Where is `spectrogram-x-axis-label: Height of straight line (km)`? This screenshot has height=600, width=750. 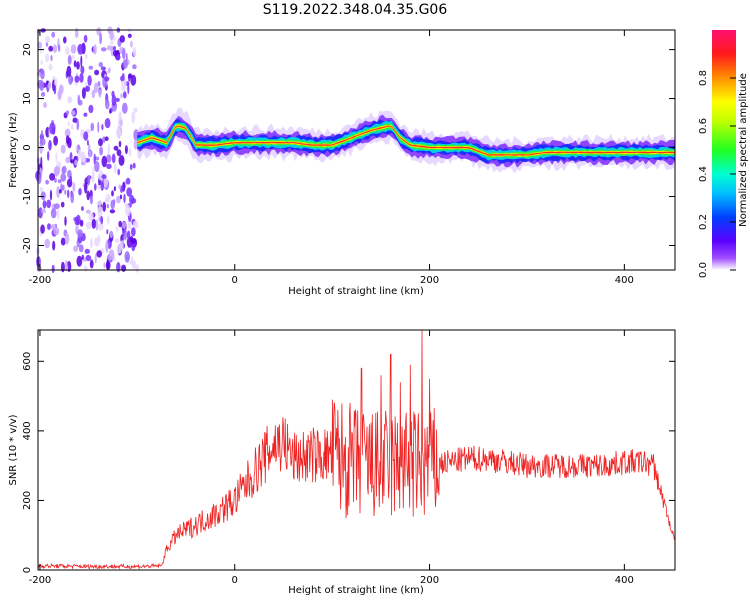
spectrogram-x-axis-label: Height of straight line (km) is located at coordinates (356, 291).